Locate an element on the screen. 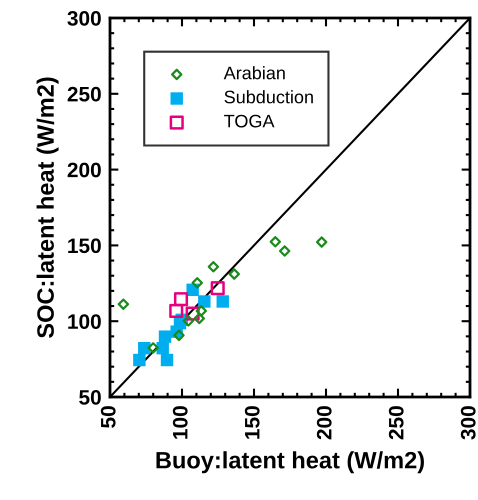 This screenshot has height=500, width=478. x-tick-label: 50 is located at coordinates (108, 417).